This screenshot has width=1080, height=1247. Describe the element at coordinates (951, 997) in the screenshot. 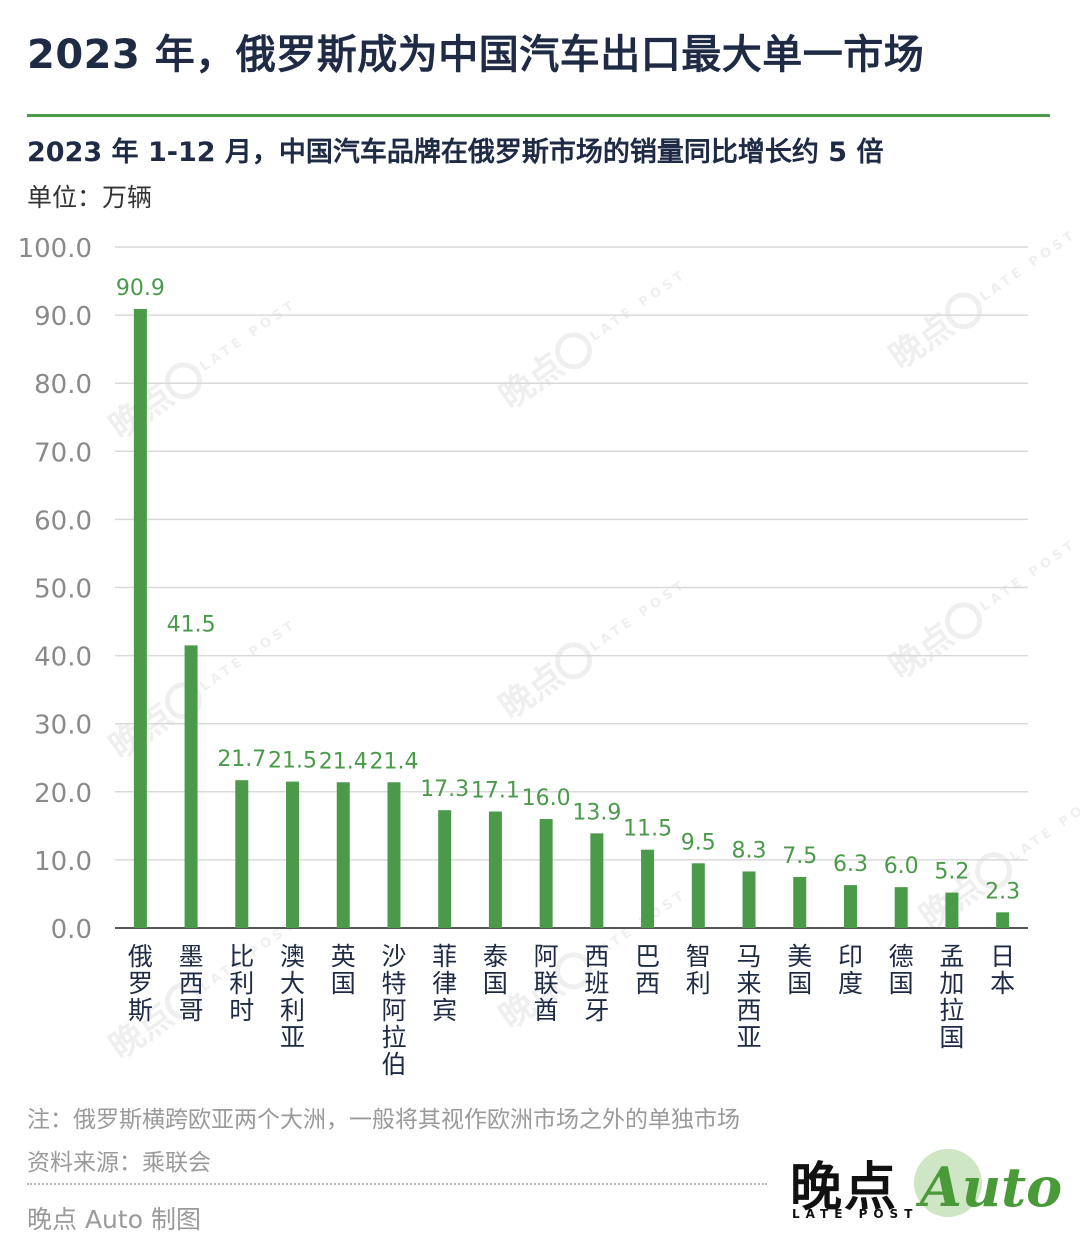

I see `category-label: 孟加拉国` at that location.